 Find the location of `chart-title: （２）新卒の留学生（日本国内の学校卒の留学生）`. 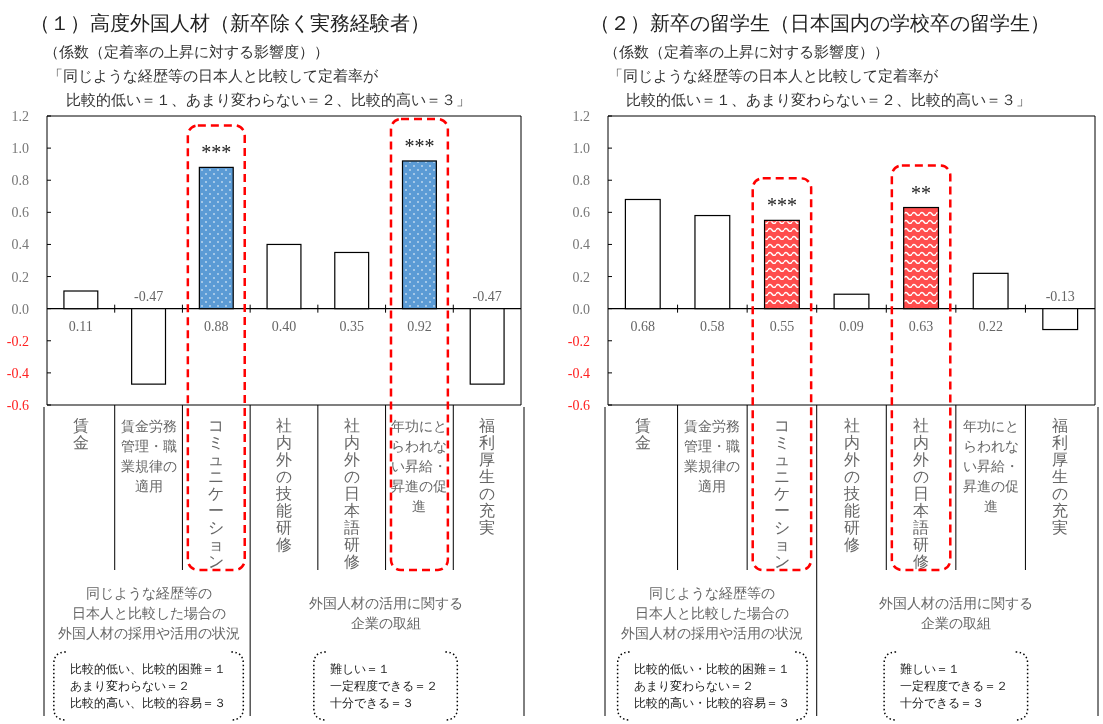

chart-title: （２）新卒の留学生（日本国内の学校卒の留学生） is located at coordinates (820, 23).